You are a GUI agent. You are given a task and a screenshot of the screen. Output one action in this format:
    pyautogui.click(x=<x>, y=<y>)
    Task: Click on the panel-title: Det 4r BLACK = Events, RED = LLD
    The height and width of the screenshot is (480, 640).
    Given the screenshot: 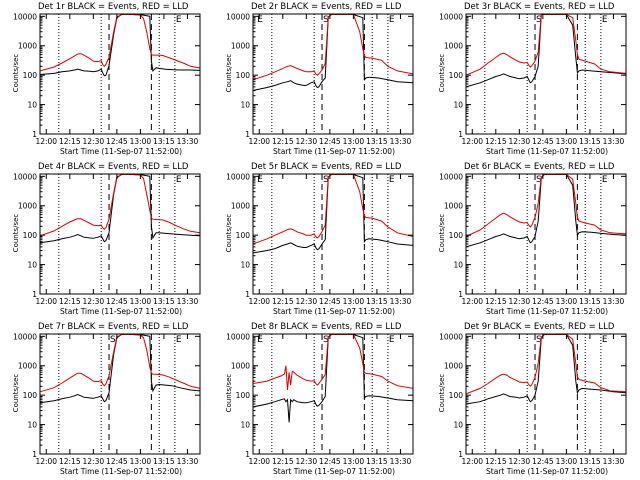 What is the action you would take?
    pyautogui.click(x=113, y=167)
    